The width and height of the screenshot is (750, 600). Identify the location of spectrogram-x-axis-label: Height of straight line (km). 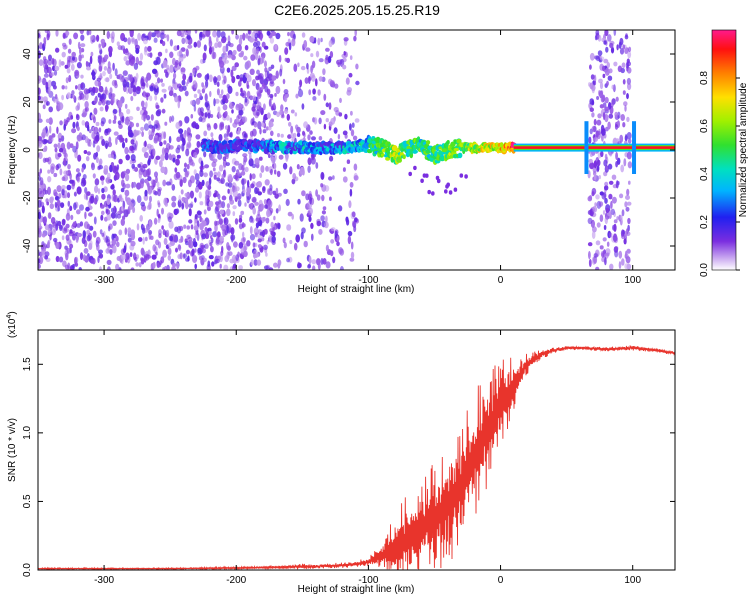
(356, 289).